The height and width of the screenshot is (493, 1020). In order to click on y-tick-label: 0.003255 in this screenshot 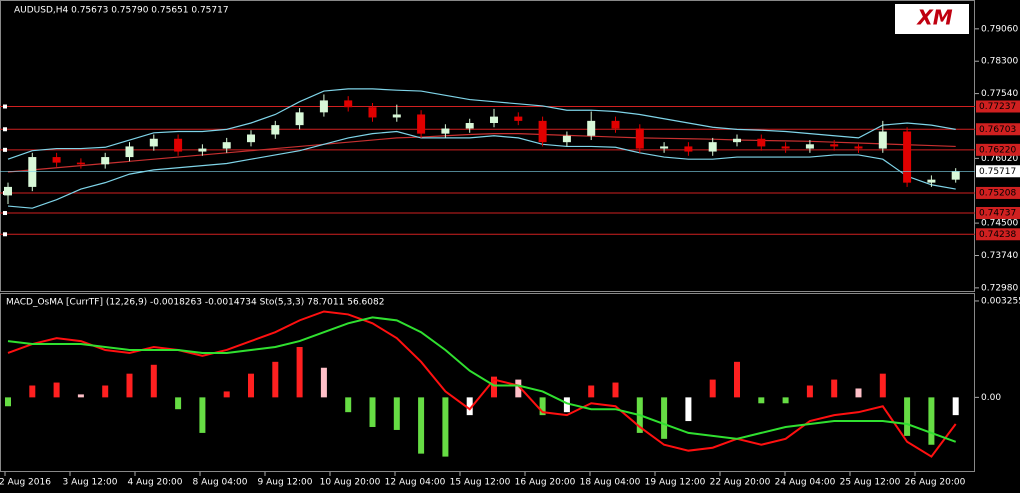, I will do `click(1000, 301)`.